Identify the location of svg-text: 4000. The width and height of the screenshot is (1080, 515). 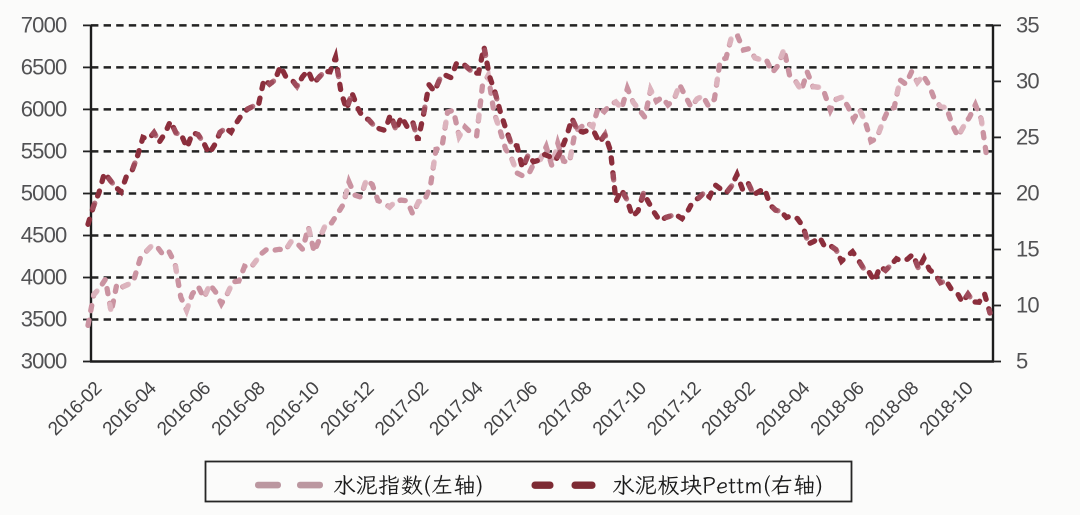
(44, 277).